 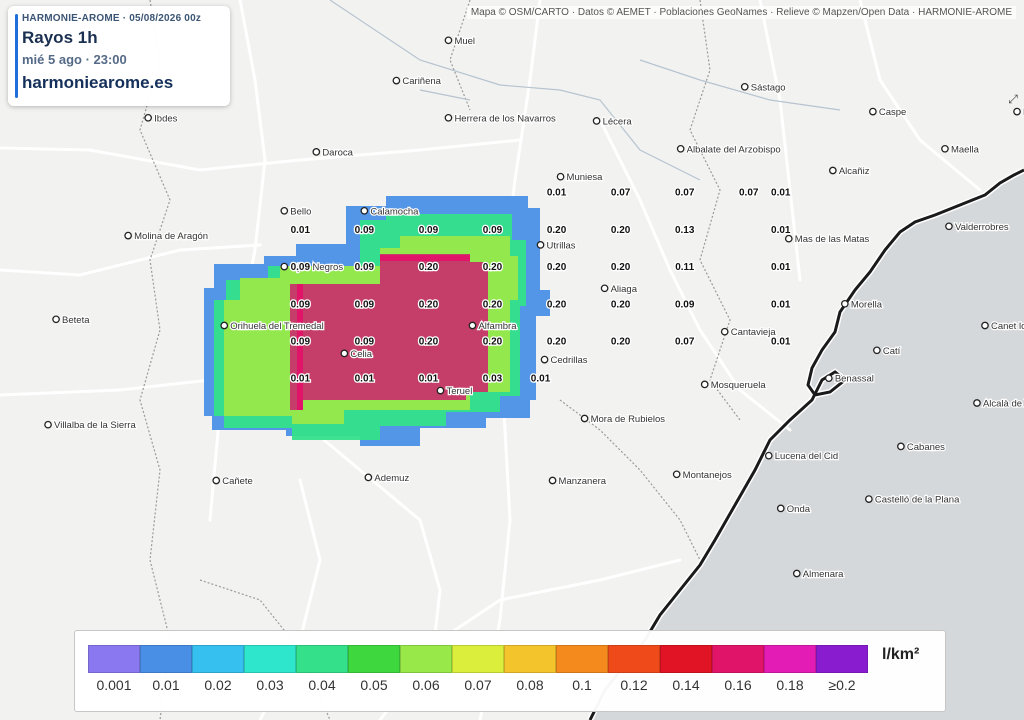 What do you see at coordinates (421, 81) in the screenshot?
I see `town-label: Cariñena` at bounding box center [421, 81].